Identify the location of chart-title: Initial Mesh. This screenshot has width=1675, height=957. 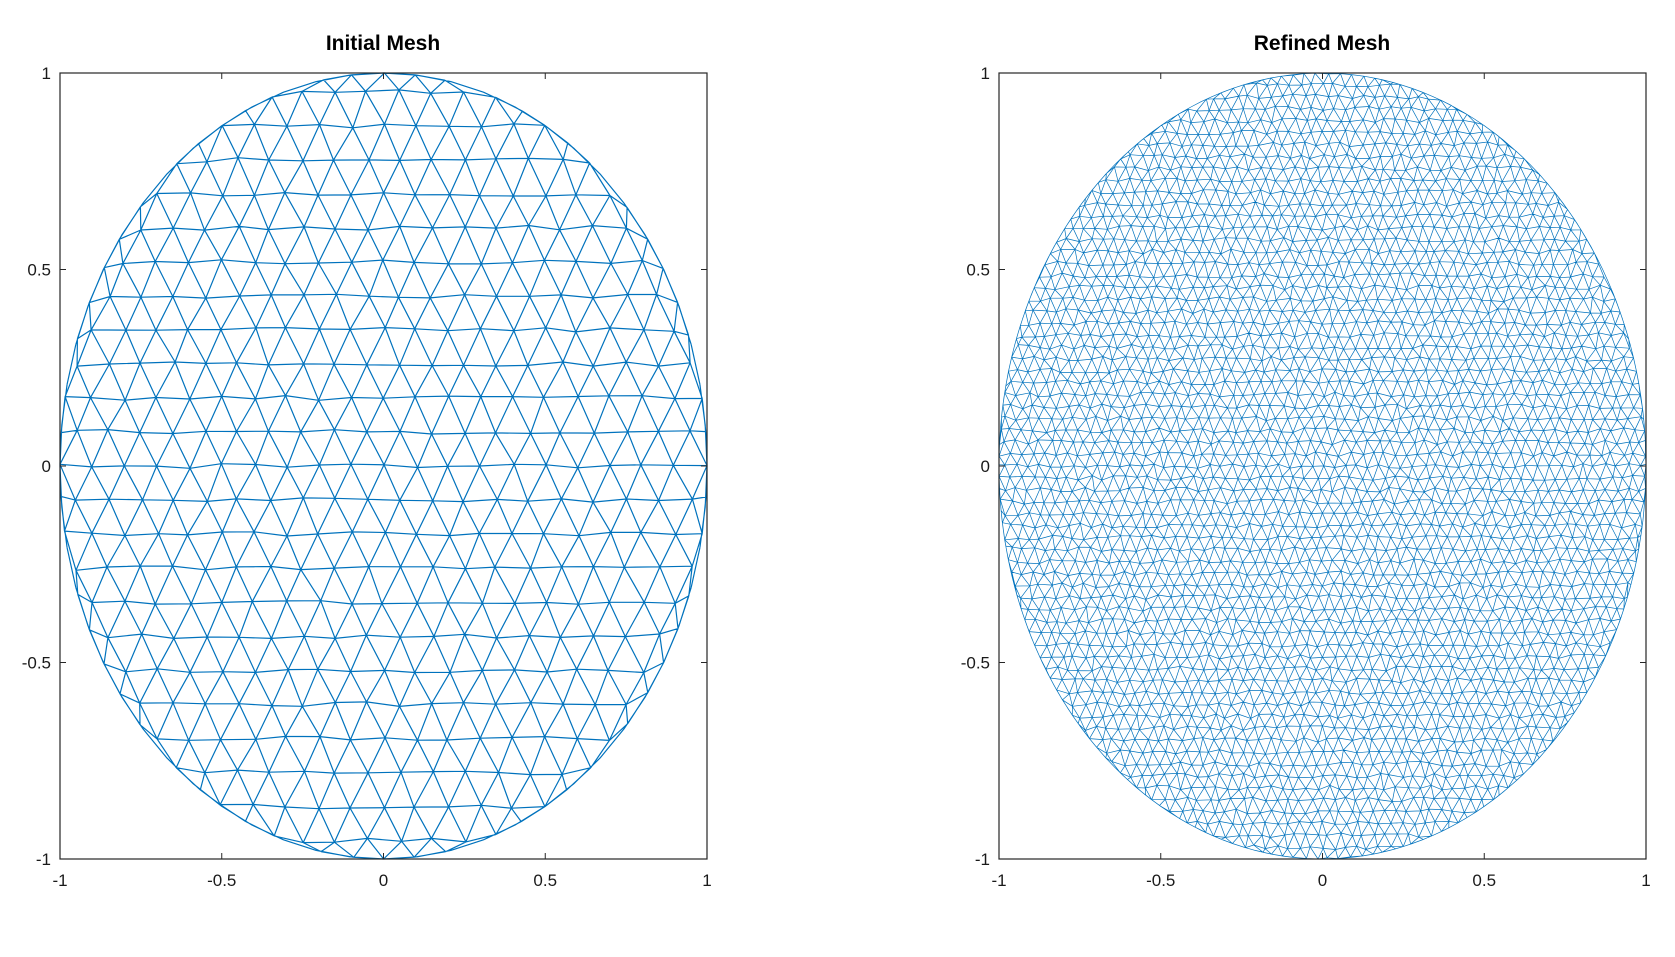
(383, 43).